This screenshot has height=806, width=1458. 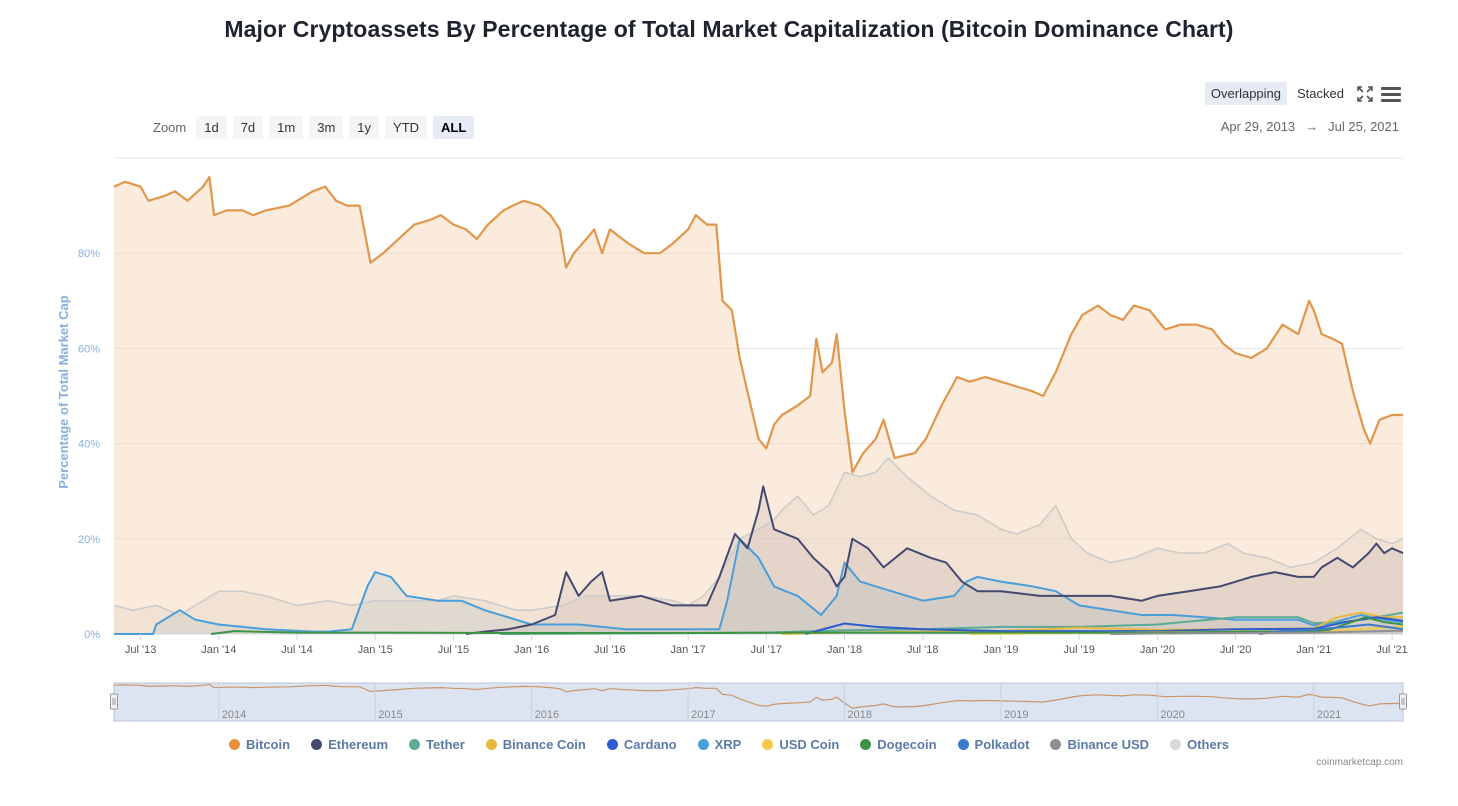 I want to click on navigator-year-label: 2016, so click(x=547, y=715).